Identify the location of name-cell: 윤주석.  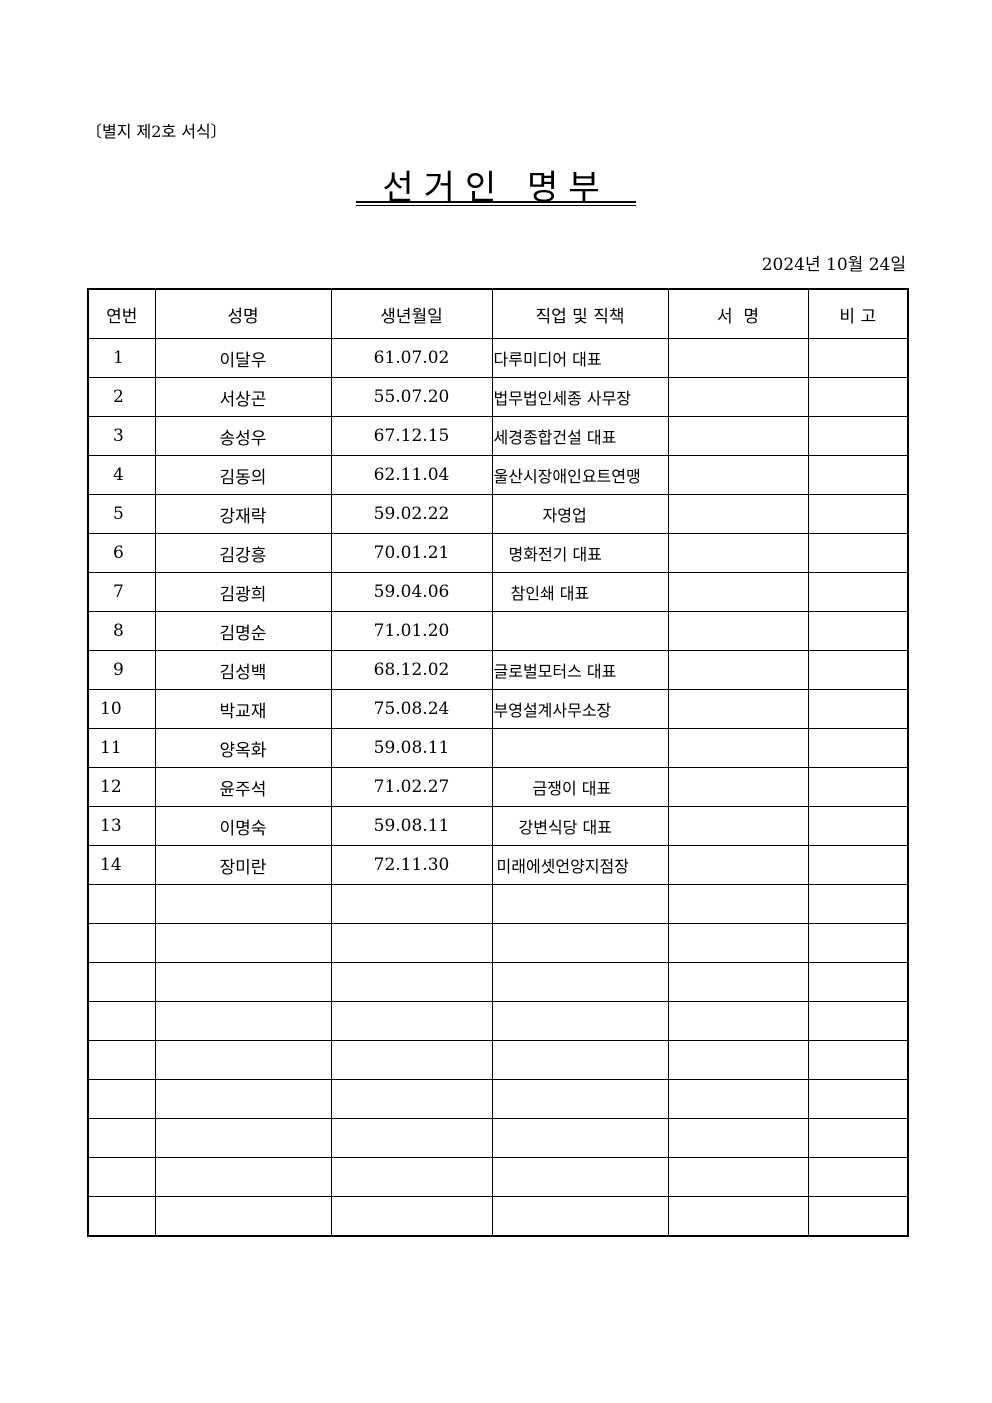
(243, 787).